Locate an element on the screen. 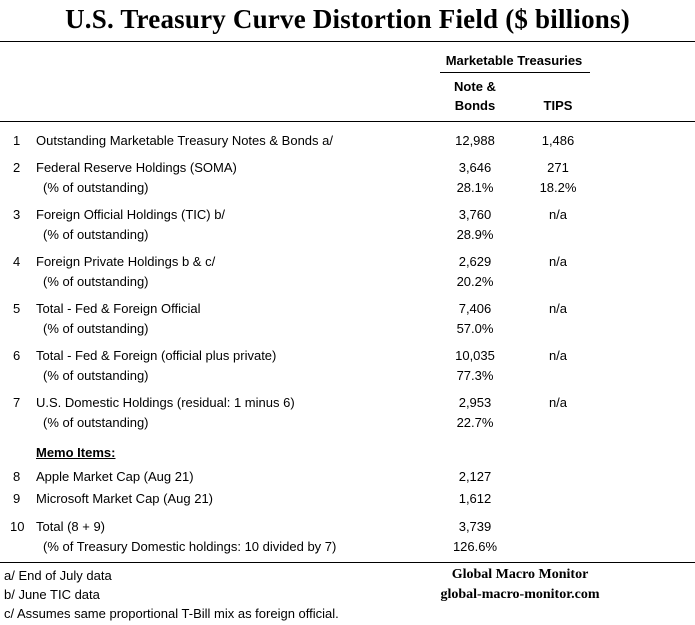  notes-bonds-value: 12,988 is located at coordinates (475, 140).